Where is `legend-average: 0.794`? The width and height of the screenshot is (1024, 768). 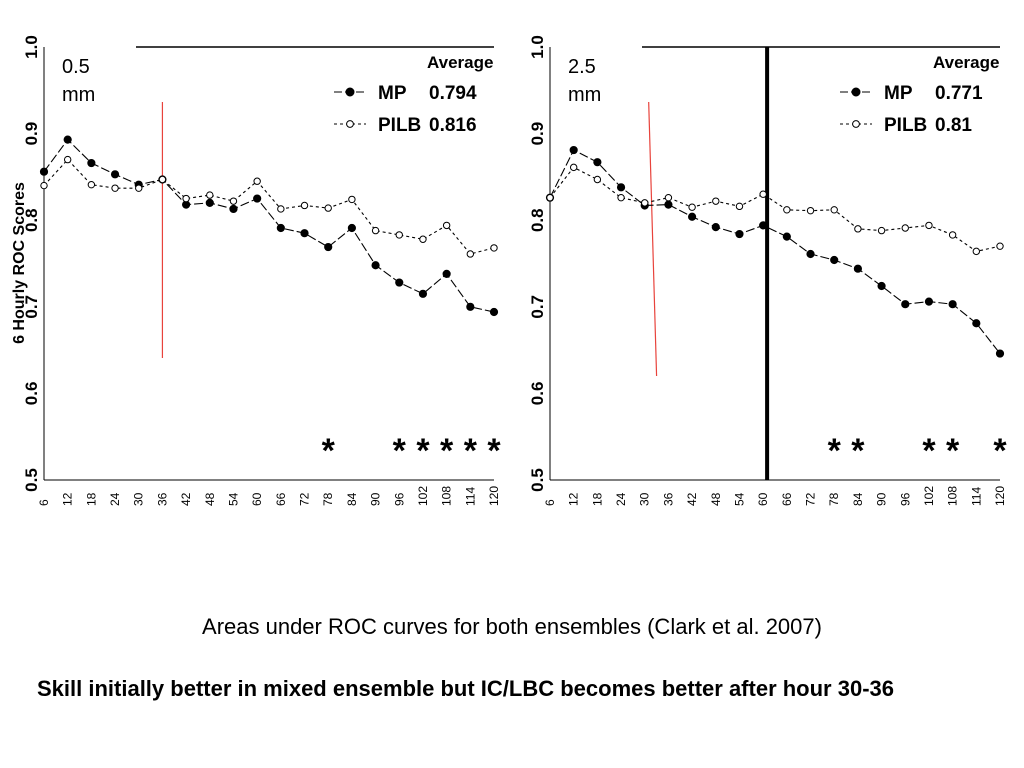 legend-average: 0.794 is located at coordinates (453, 93).